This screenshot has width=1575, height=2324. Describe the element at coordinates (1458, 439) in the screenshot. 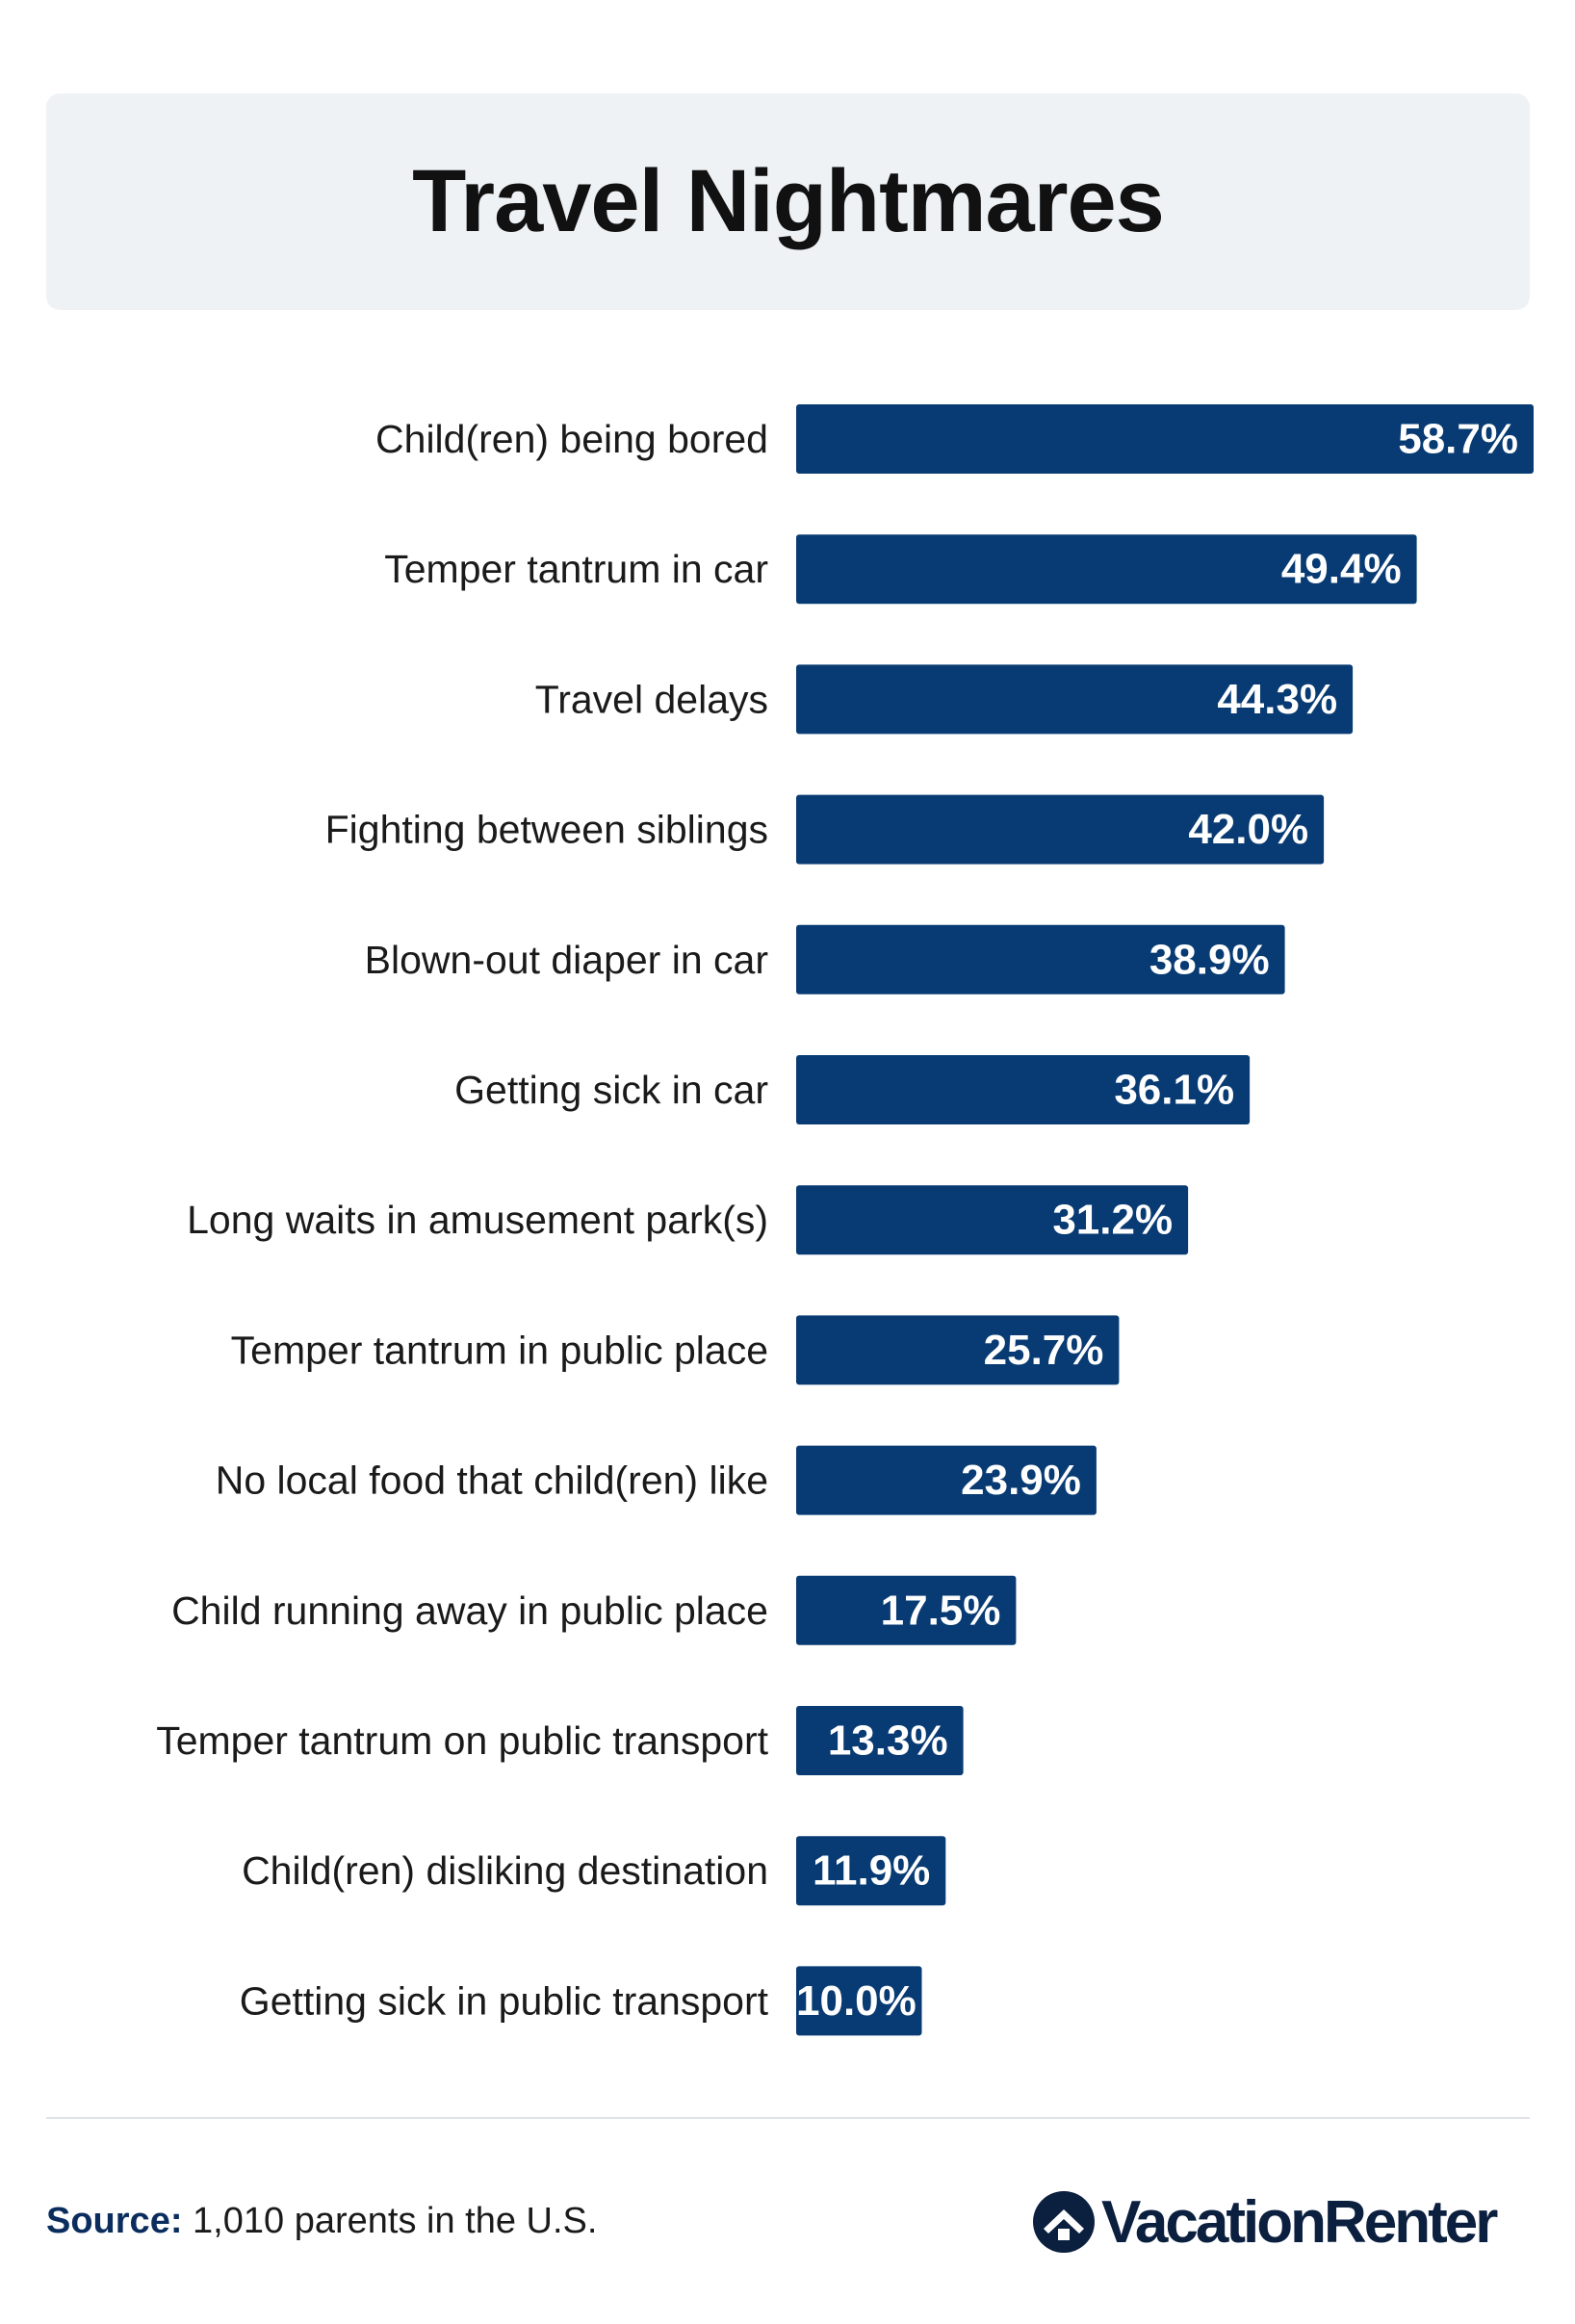

I see `bar-value-label: 58.7%` at that location.